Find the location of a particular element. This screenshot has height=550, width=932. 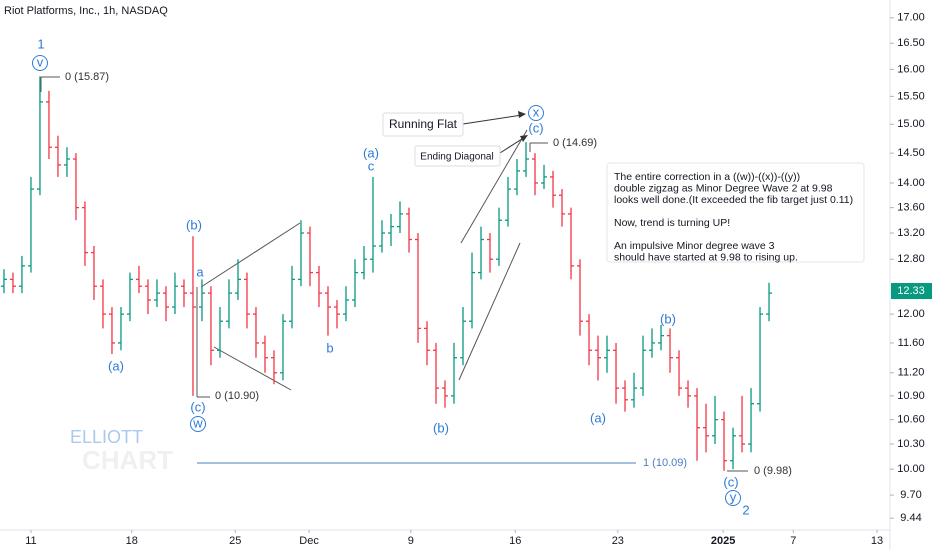

note-line: An impulsive Minor degree wave 3 is located at coordinates (694, 246).